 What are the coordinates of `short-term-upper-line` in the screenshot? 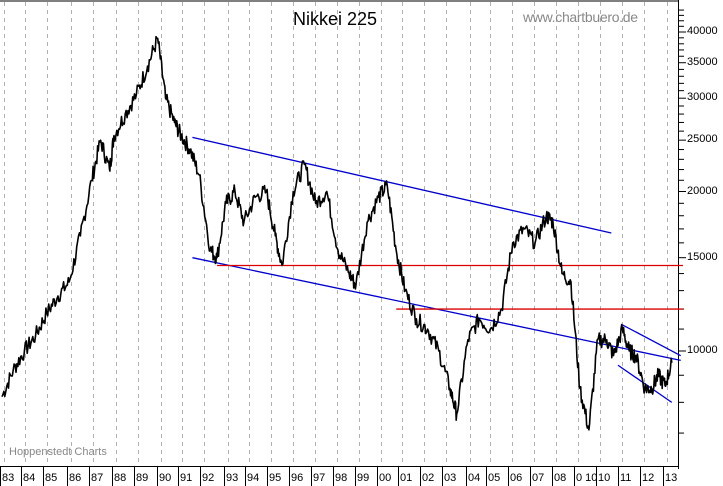 It's located at (652, 340).